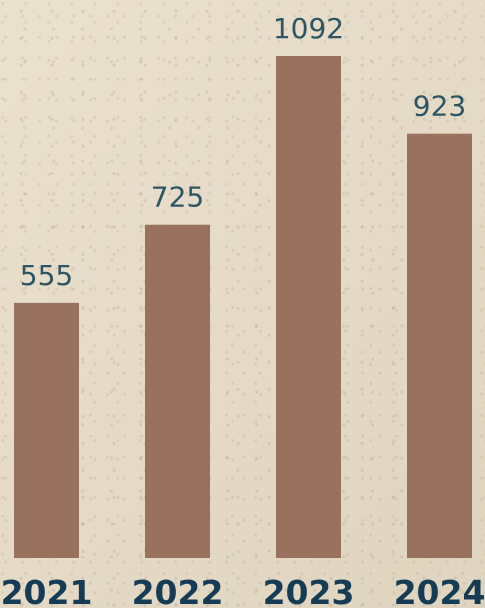  What do you see at coordinates (46, 430) in the screenshot?
I see `bar-2021` at bounding box center [46, 430].